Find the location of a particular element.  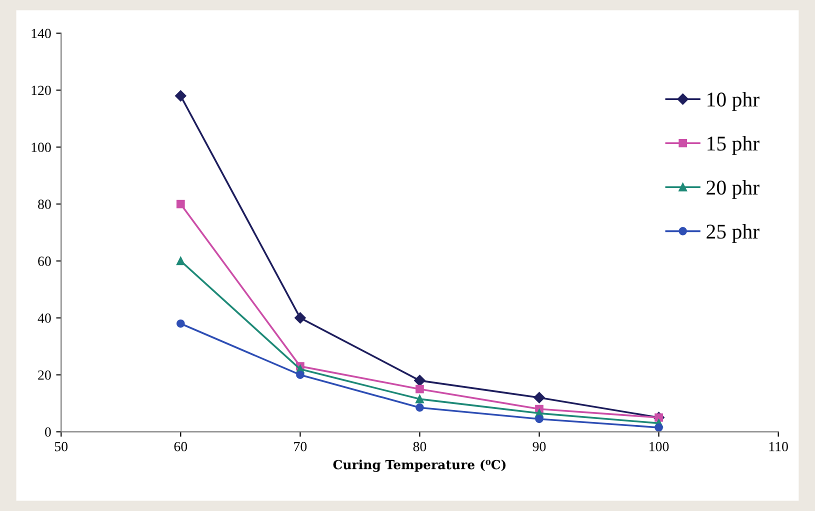

legend-label: 20 phr is located at coordinates (733, 189).